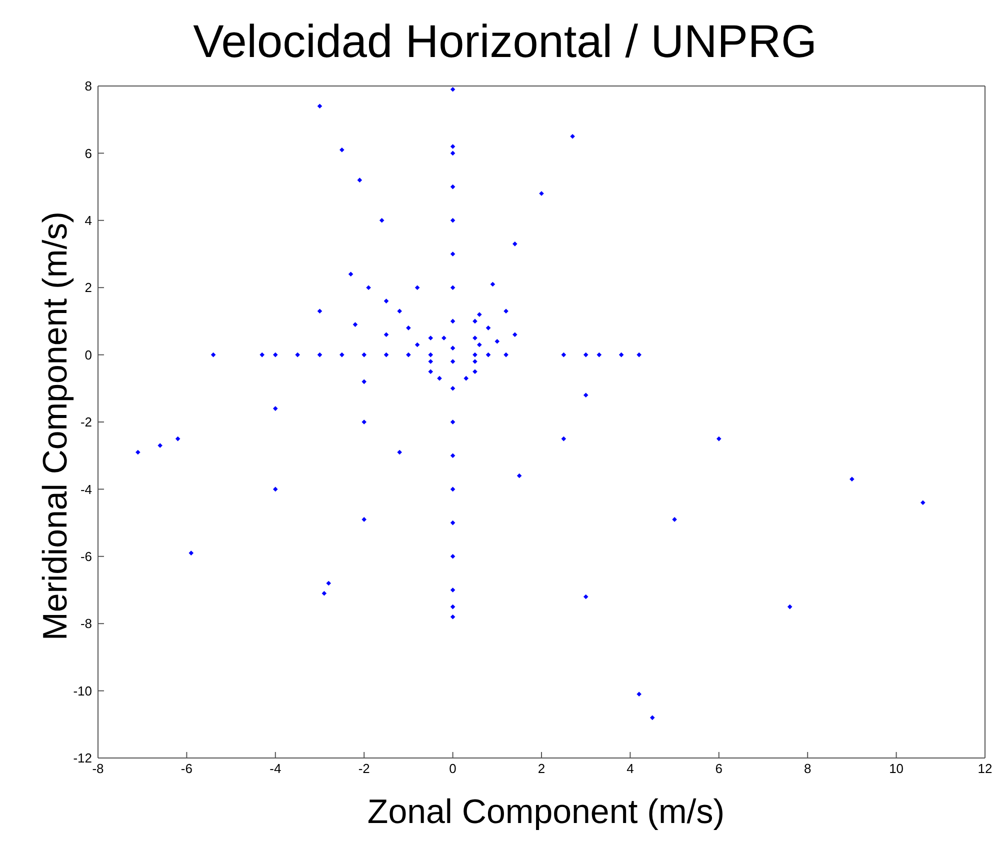 The width and height of the screenshot is (994, 841). I want to click on y-tick-label: -6, so click(86, 556).